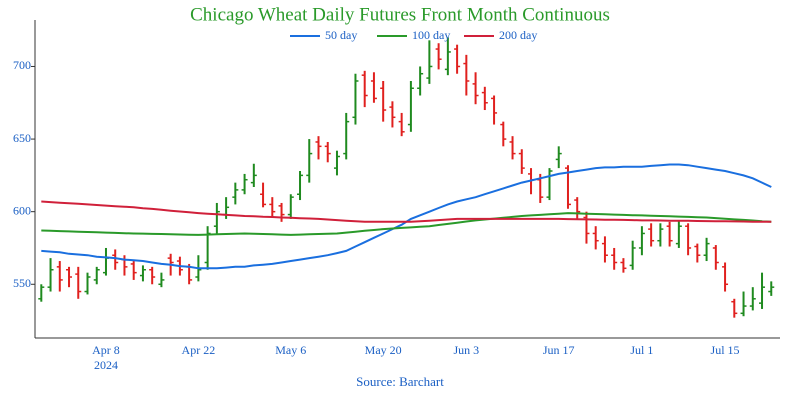 Image resolution: width=800 pixels, height=405 pixels. What do you see at coordinates (22, 283) in the screenshot?
I see `y-tick-label: 550` at bounding box center [22, 283].